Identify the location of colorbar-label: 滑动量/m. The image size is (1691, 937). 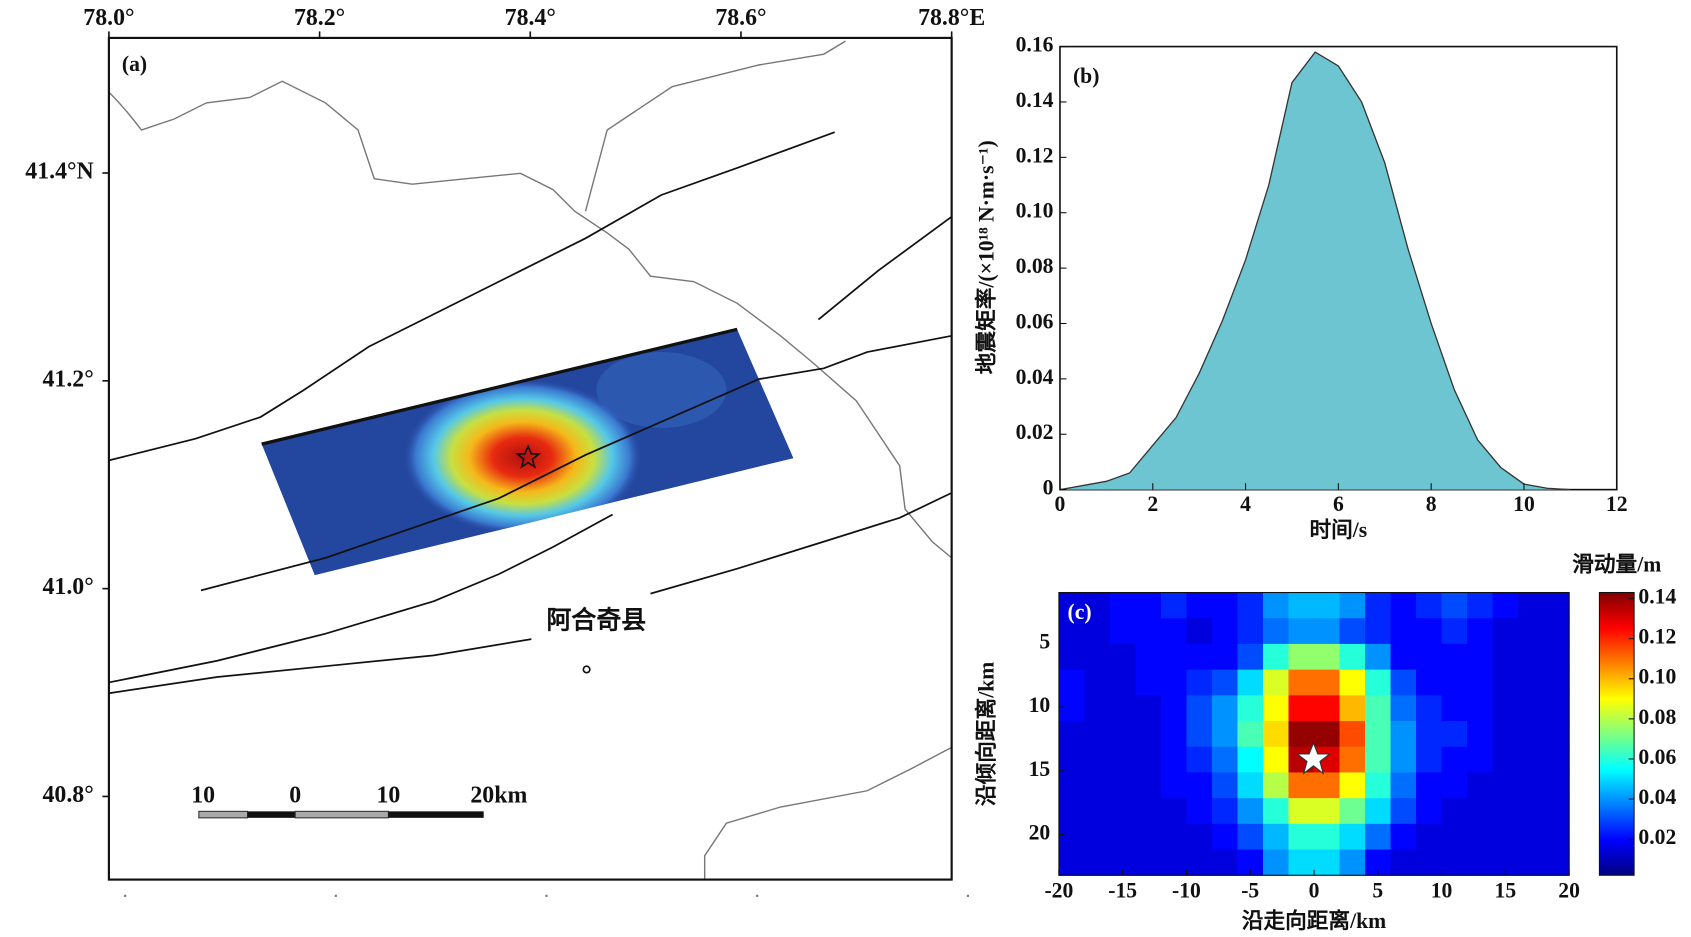
(1616, 565).